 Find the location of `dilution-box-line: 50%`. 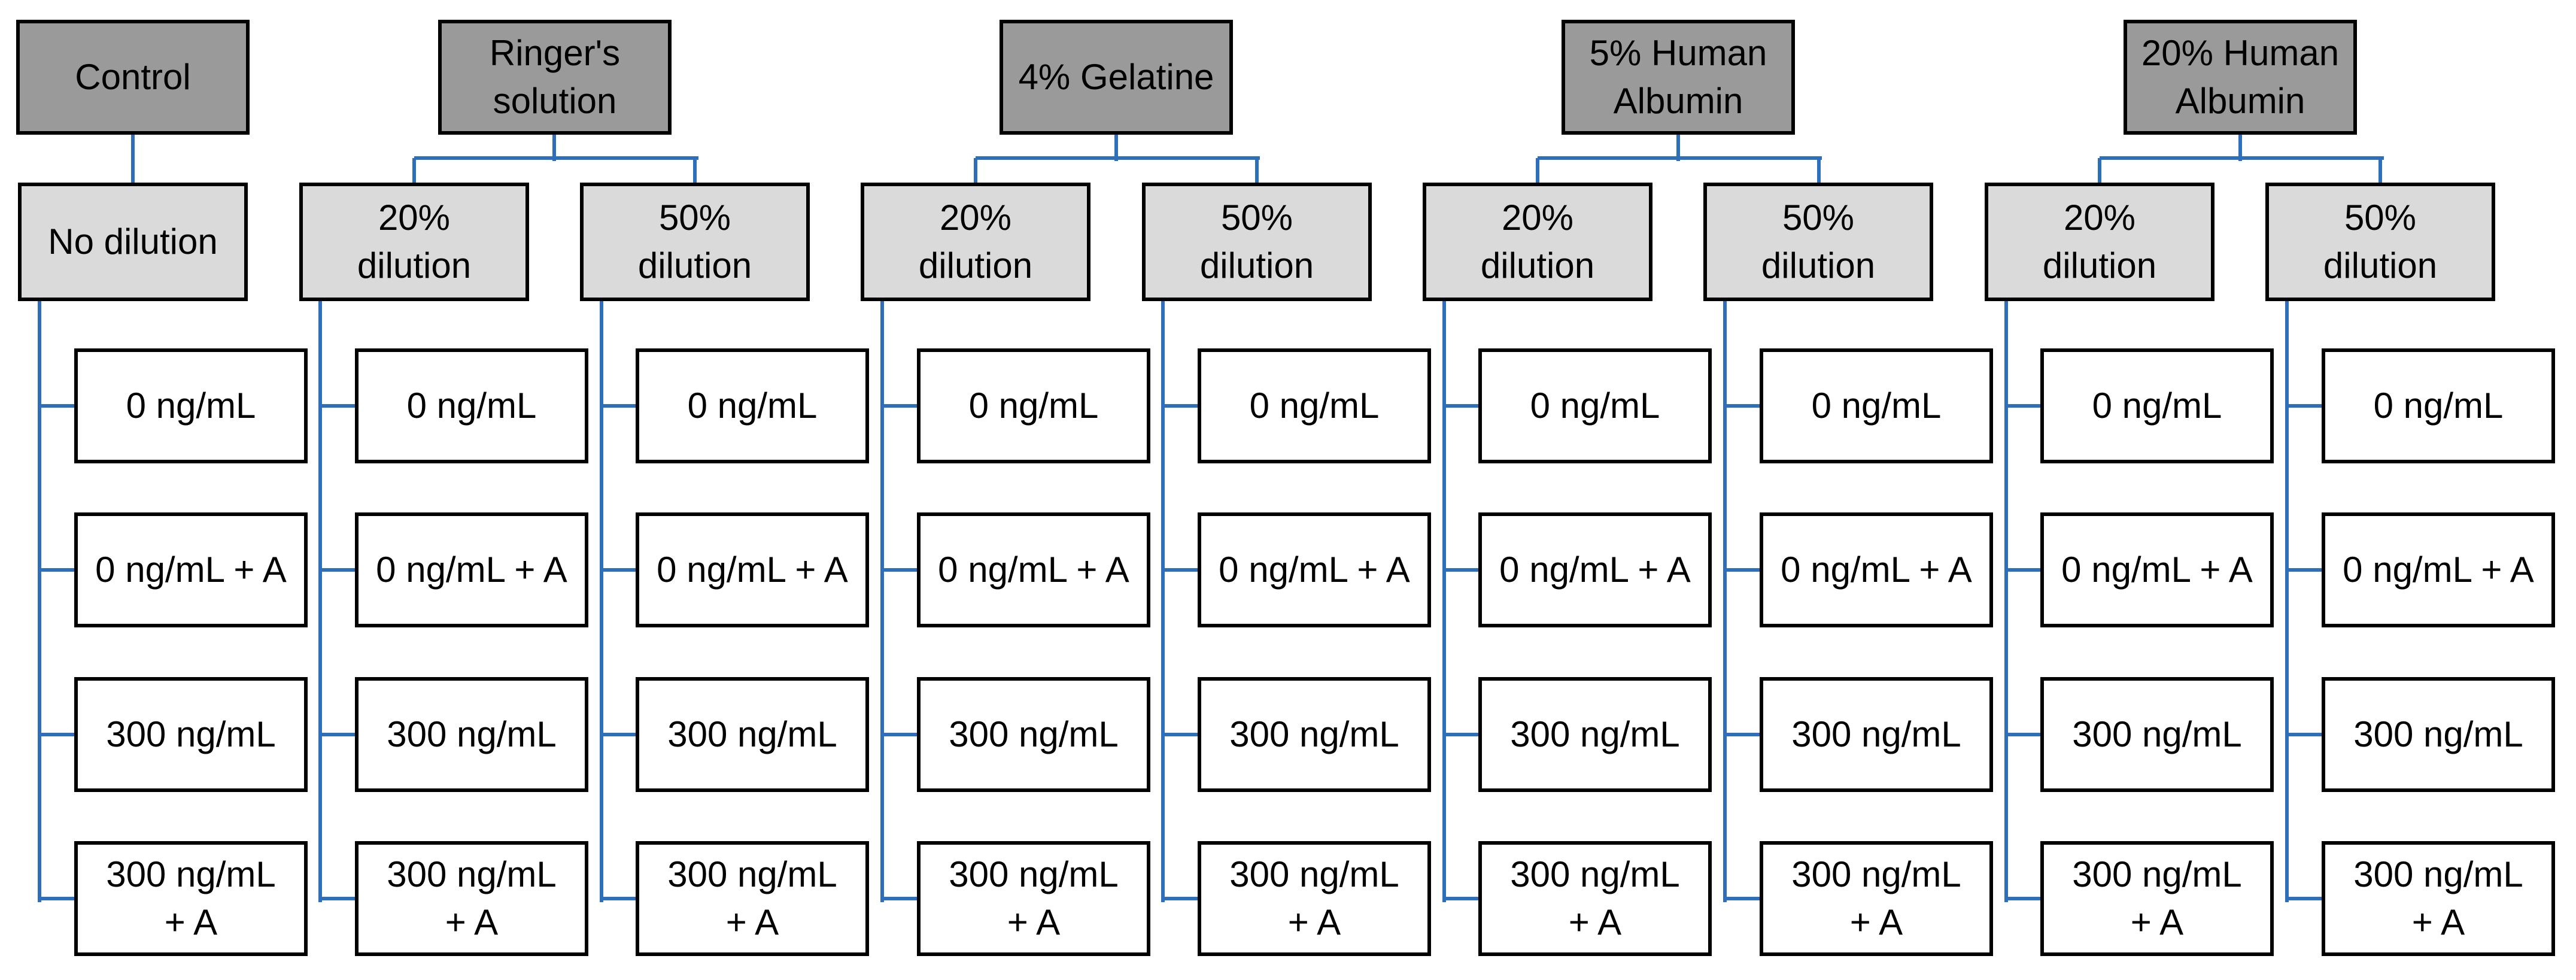

dilution-box-line: 50% is located at coordinates (2380, 218).